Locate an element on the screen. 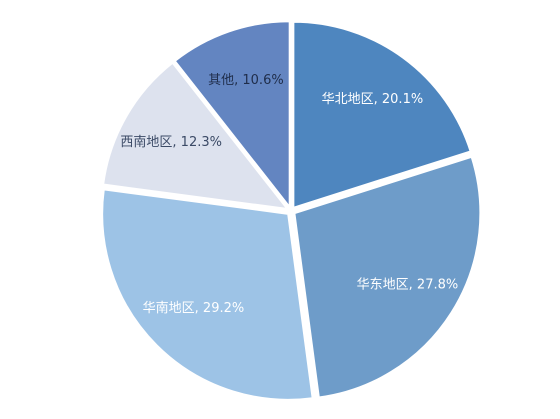 The height and width of the screenshot is (419, 560). pie-slice-label-1: 华北地区, 20.1% is located at coordinates (373, 99).